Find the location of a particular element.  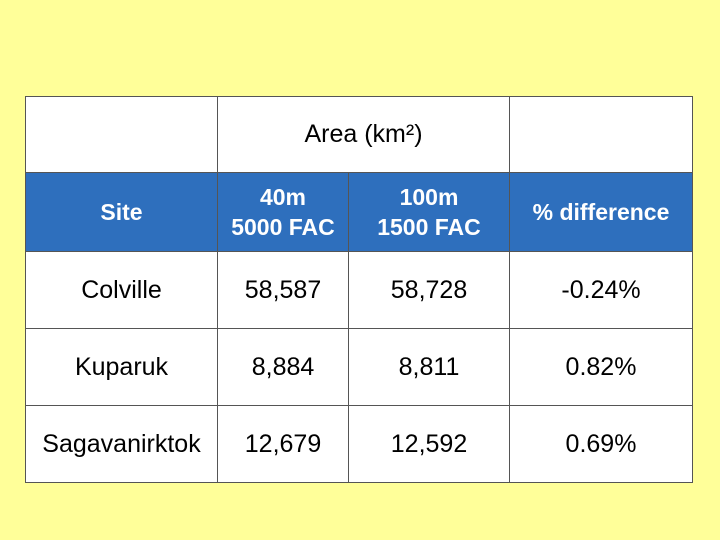

column-header: 40m 5000 FAC is located at coordinates (283, 212).